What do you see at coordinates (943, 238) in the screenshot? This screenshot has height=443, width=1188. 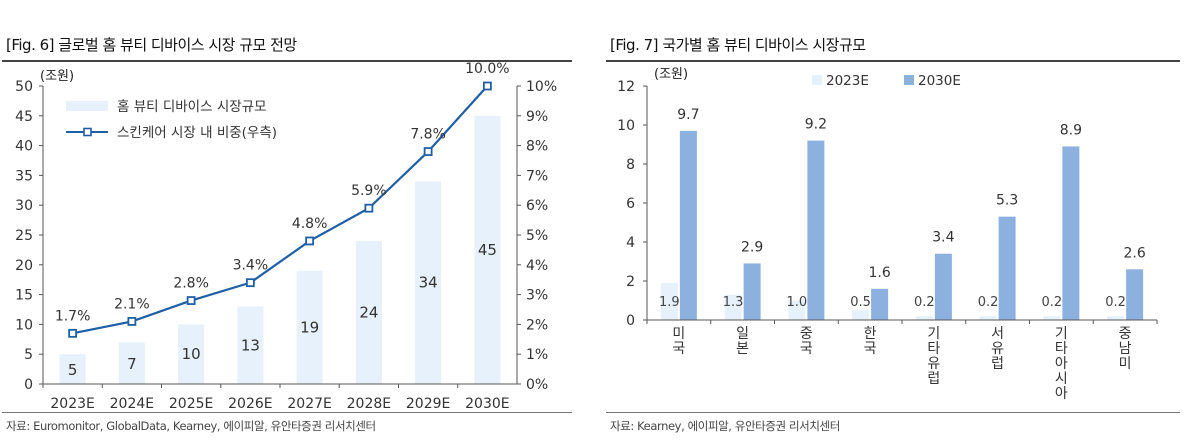 I see `fig7-bar-label-2030e: 3.4` at bounding box center [943, 238].